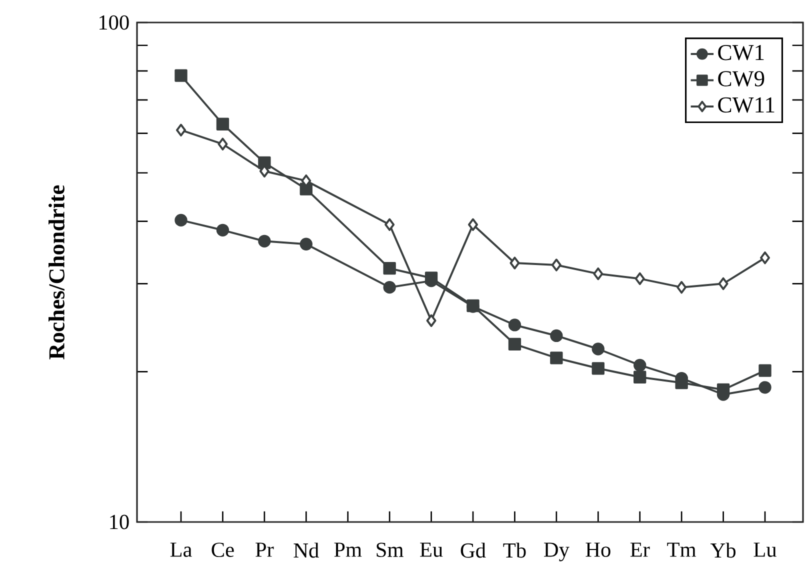 The height and width of the screenshot is (587, 807). I want to click on x-tick-label: Ce, so click(223, 550).